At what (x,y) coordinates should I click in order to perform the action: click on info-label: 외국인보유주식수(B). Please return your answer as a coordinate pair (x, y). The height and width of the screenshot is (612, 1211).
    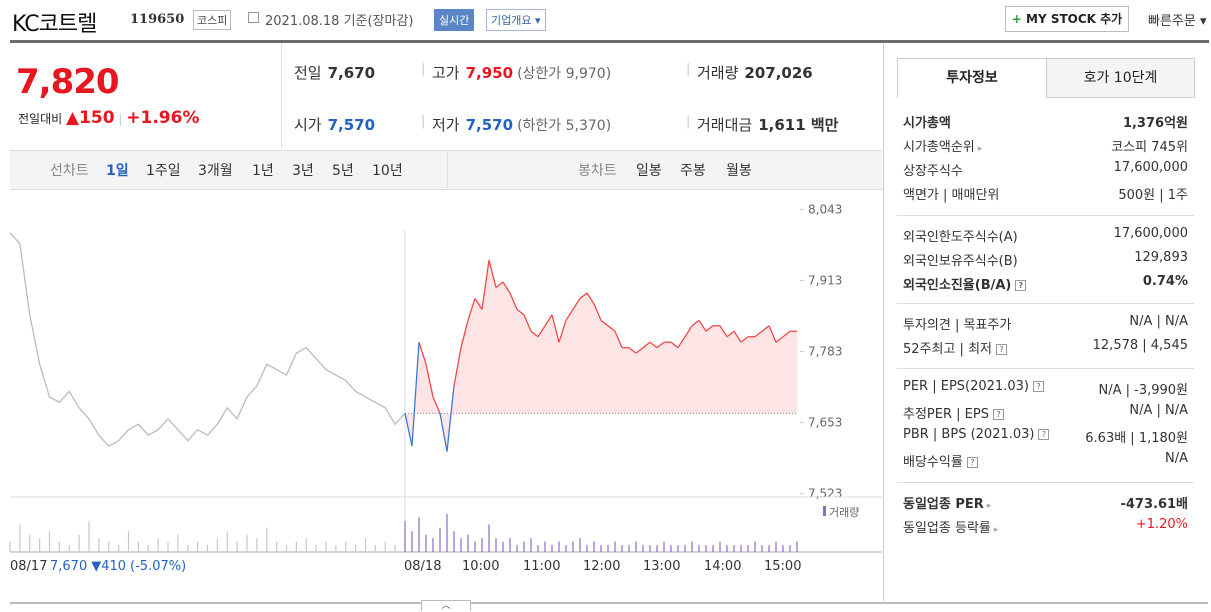
    Looking at the image, I should click on (960, 259).